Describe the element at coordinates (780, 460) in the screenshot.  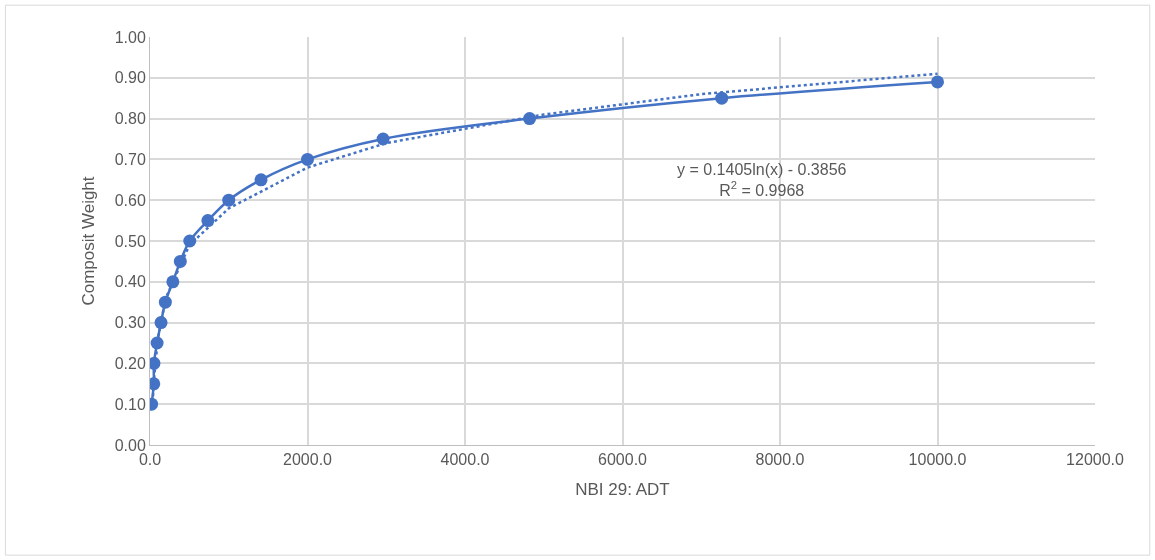
I see `x-tick-label: 8000.0` at that location.